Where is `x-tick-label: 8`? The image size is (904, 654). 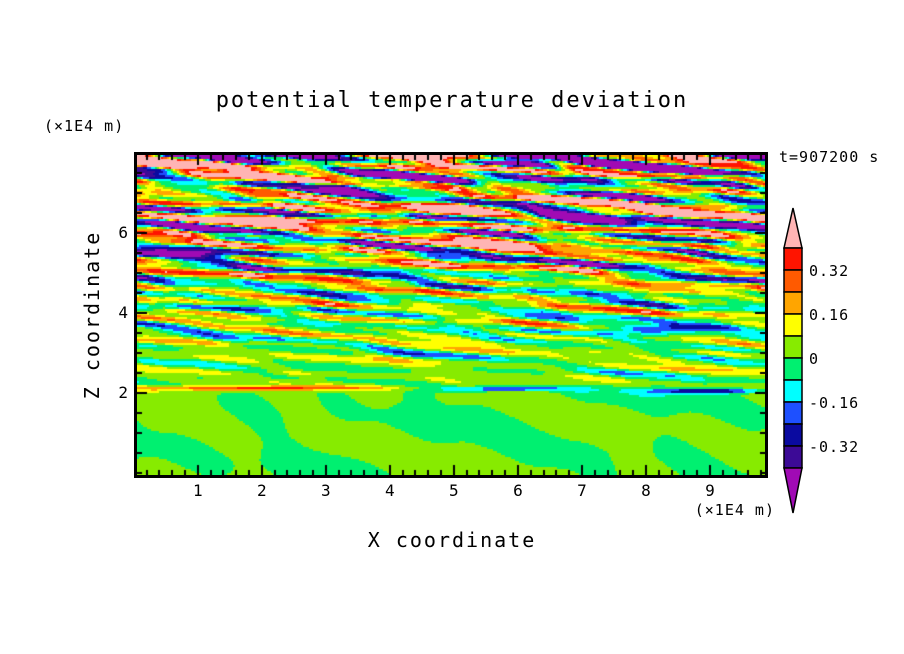
x-tick-label: 8 is located at coordinates (646, 490).